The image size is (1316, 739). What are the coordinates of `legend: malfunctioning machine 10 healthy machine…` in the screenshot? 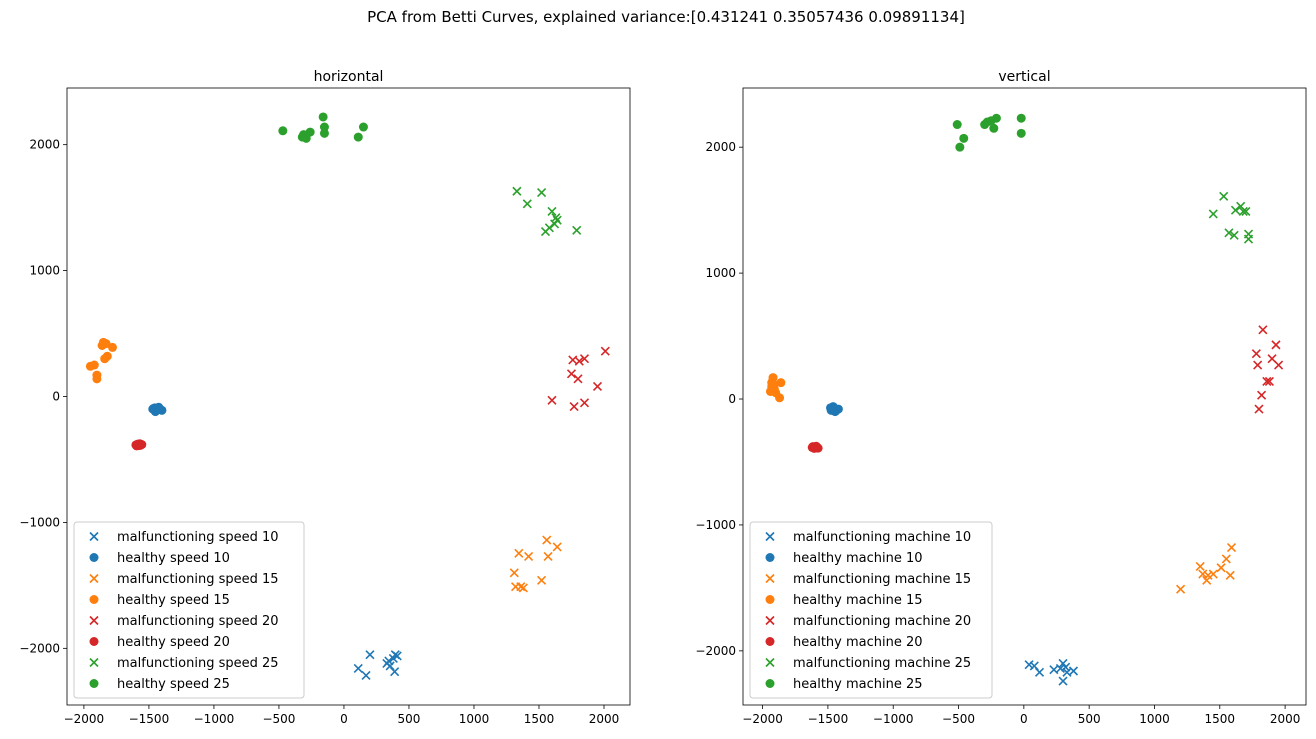 It's located at (871, 610).